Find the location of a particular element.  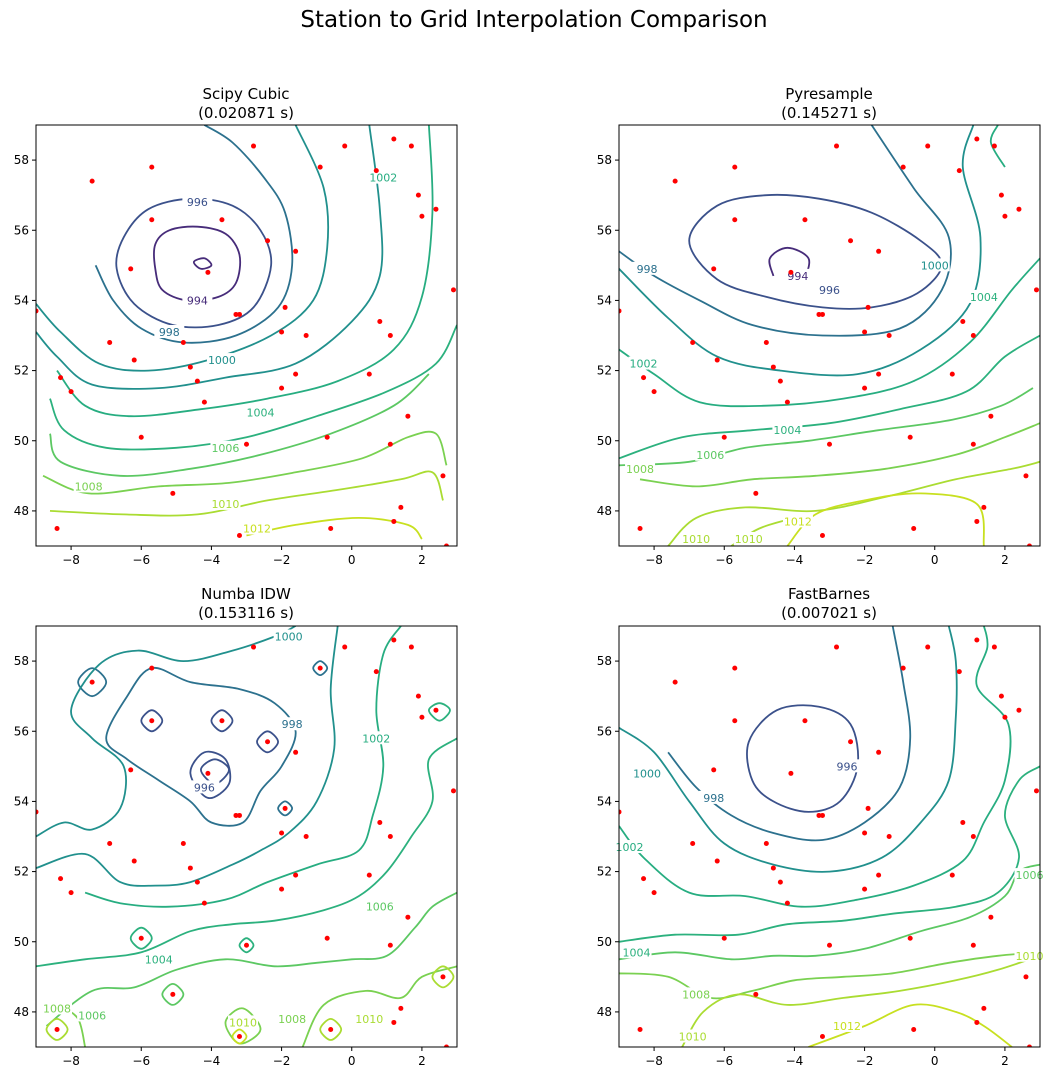

y-tick-label: 54 is located at coordinates (604, 300).